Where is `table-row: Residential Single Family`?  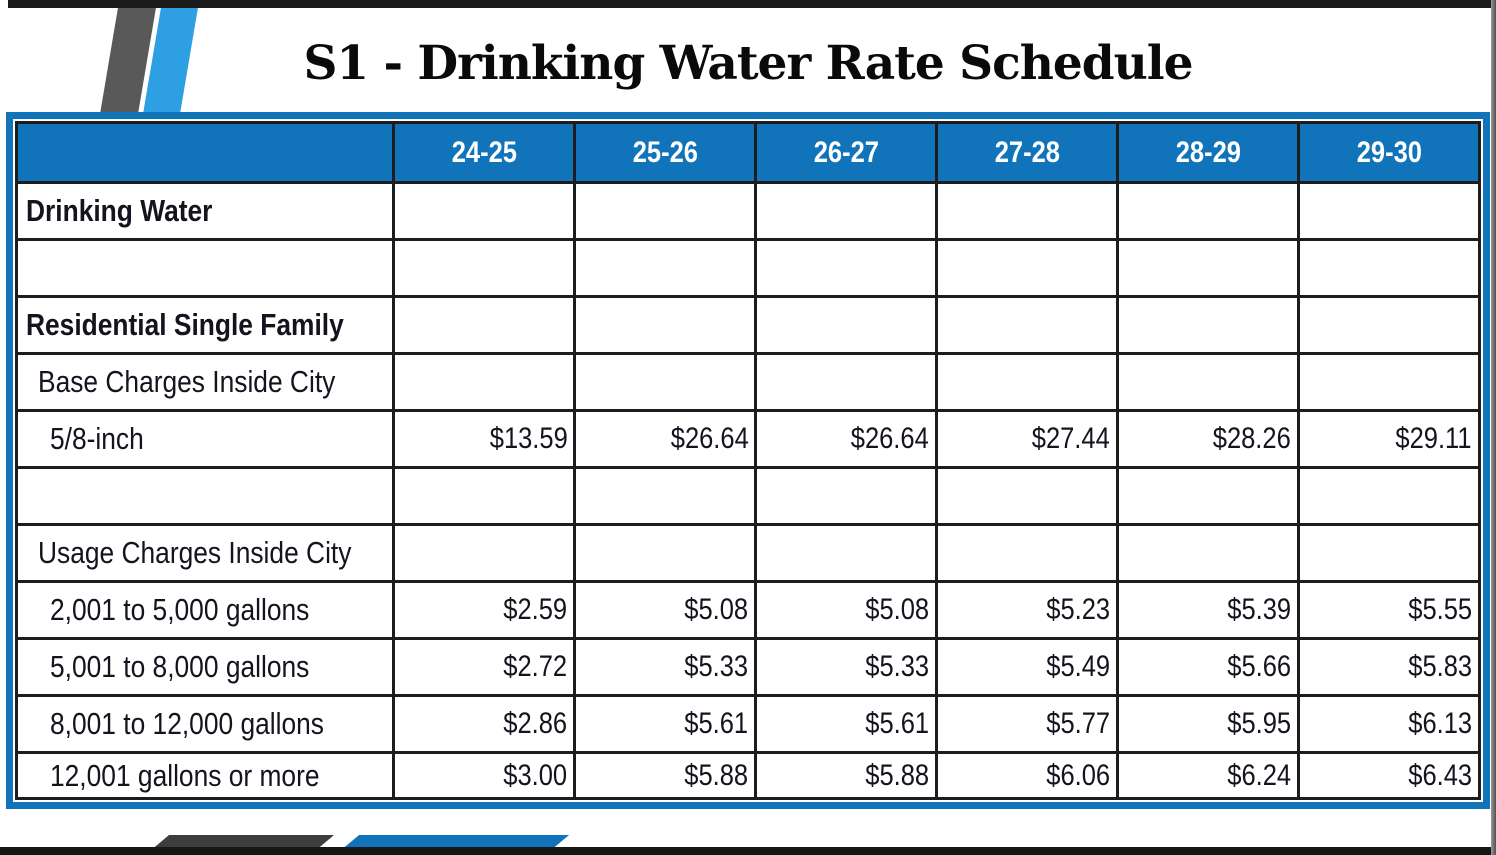
table-row: Residential Single Family is located at coordinates (747, 325).